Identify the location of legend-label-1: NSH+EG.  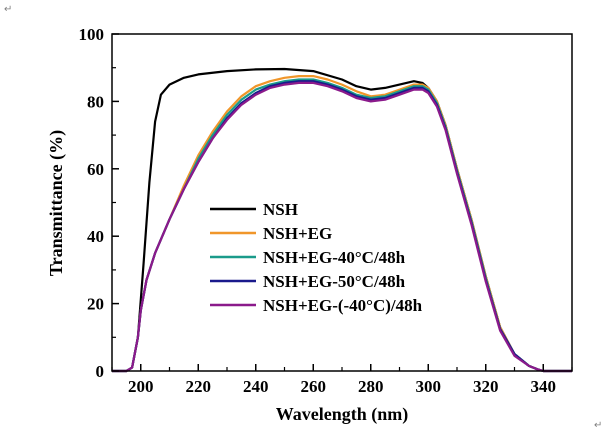
(297, 233).